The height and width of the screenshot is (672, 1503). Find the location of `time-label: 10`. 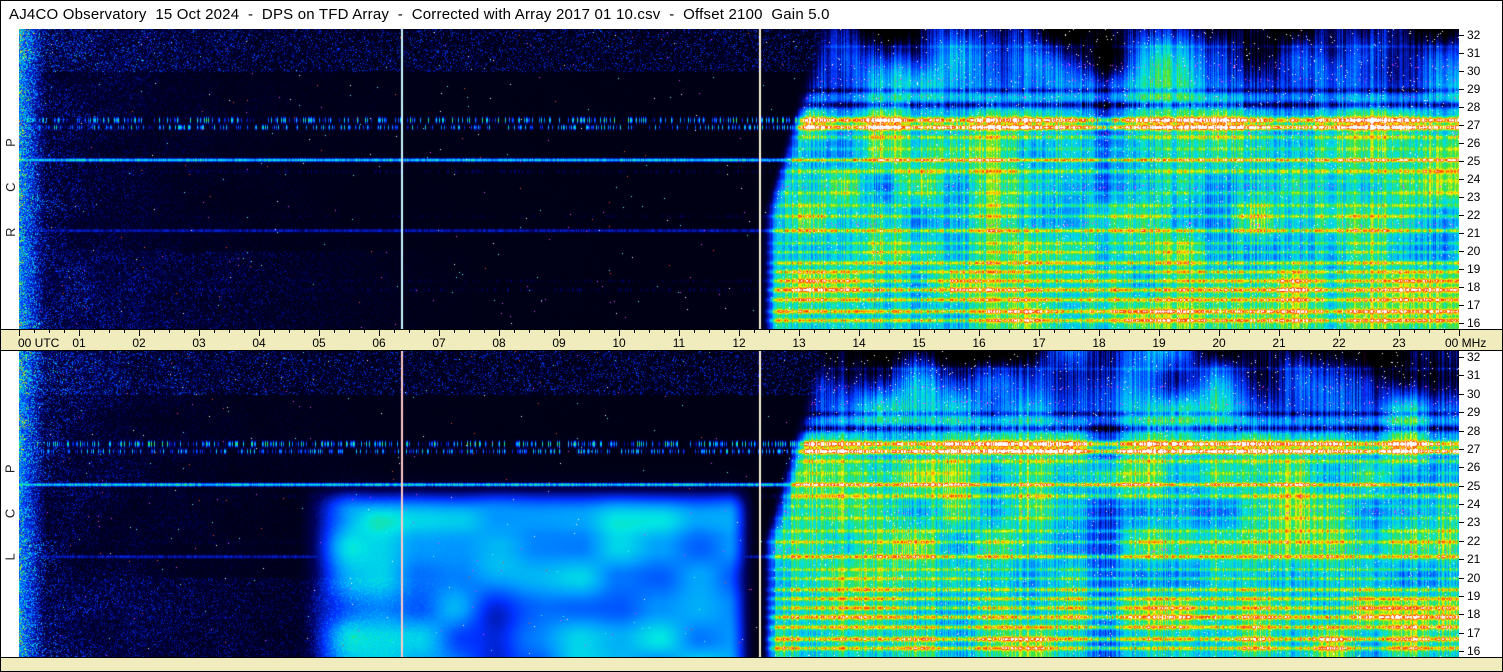

time-label: 10 is located at coordinates (619, 343).